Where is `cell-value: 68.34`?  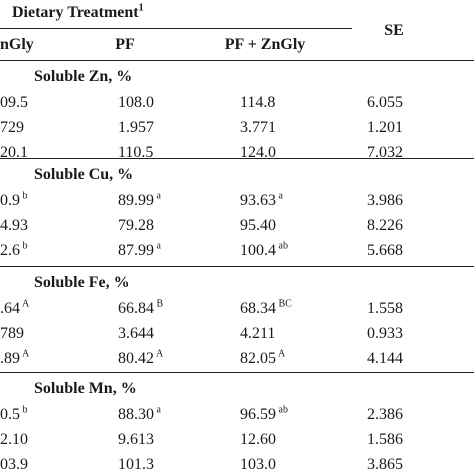 cell-value: 68.34 is located at coordinates (258, 308).